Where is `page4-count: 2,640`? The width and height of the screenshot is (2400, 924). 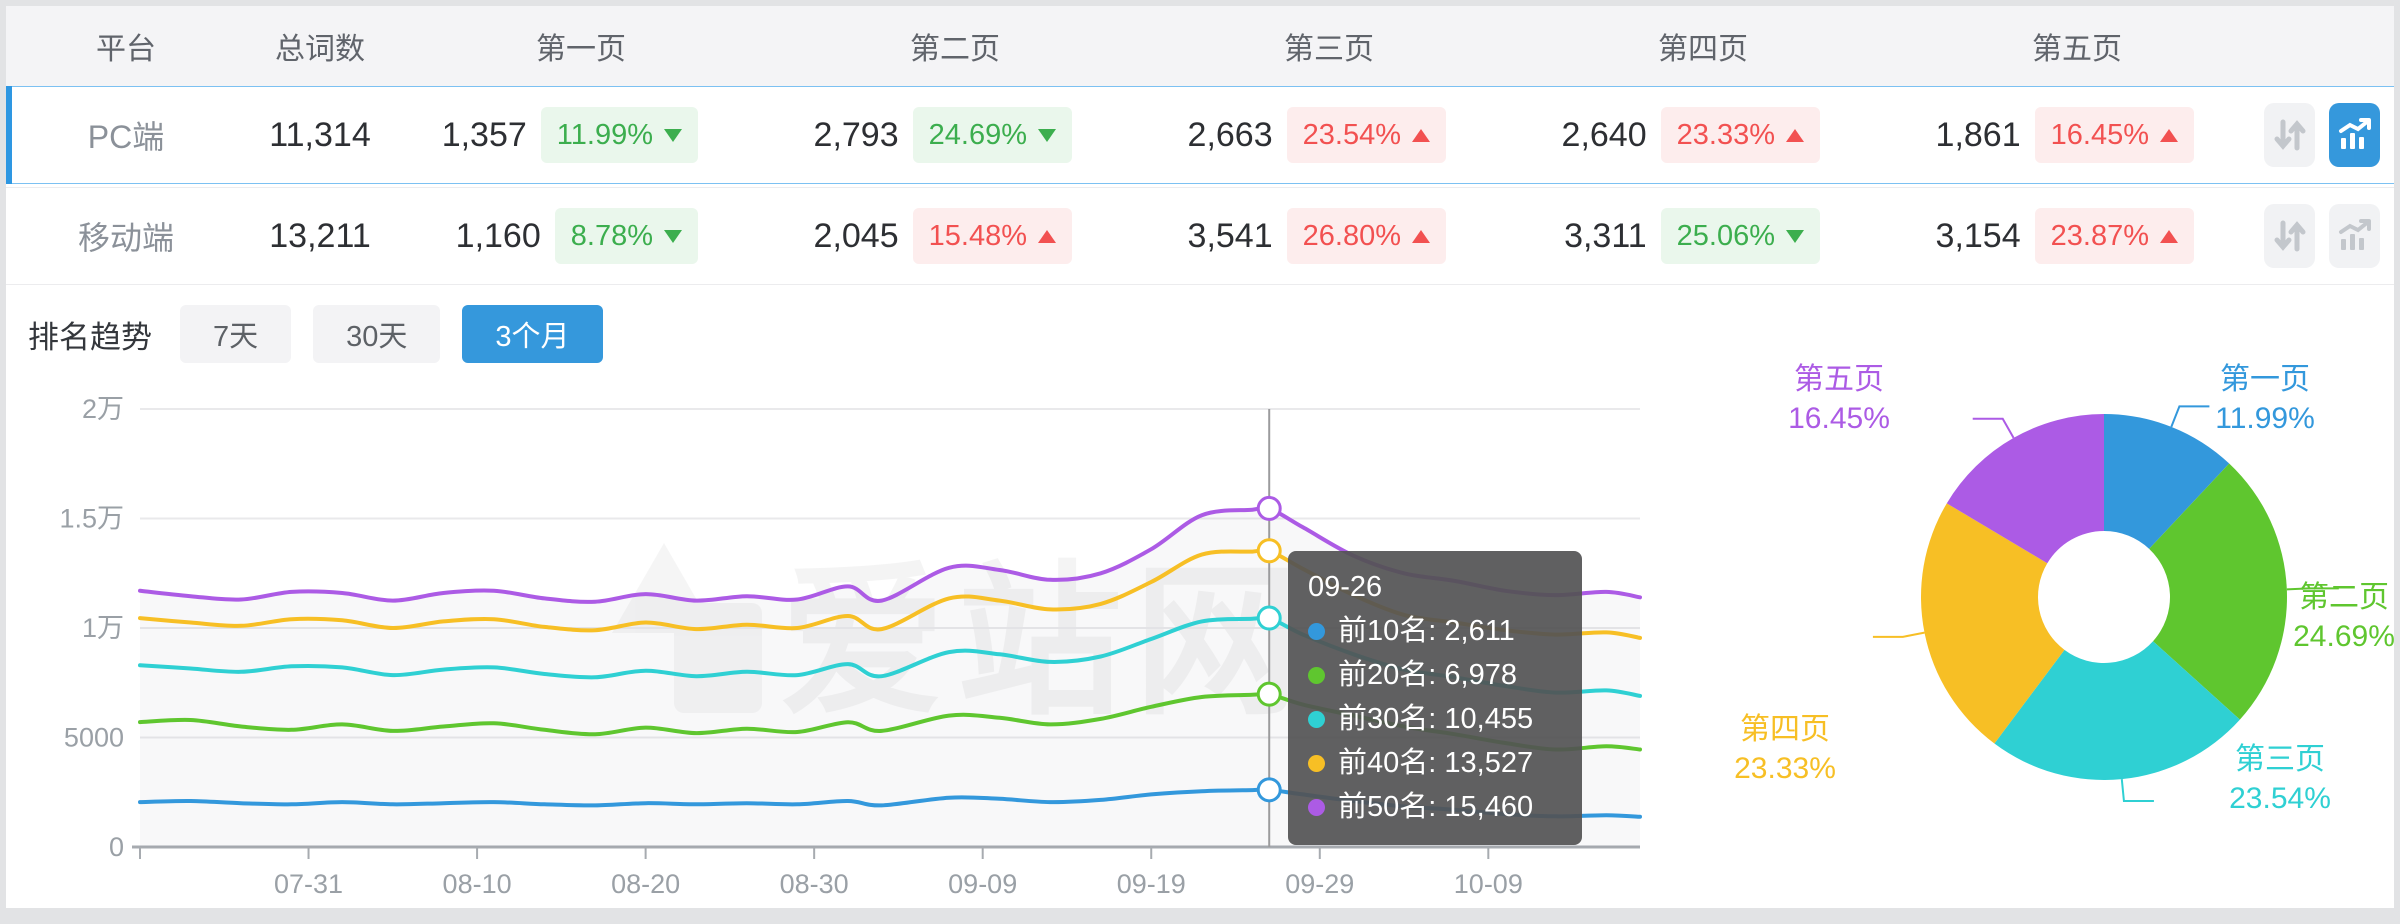 page4-count: 2,640 is located at coordinates (1604, 134).